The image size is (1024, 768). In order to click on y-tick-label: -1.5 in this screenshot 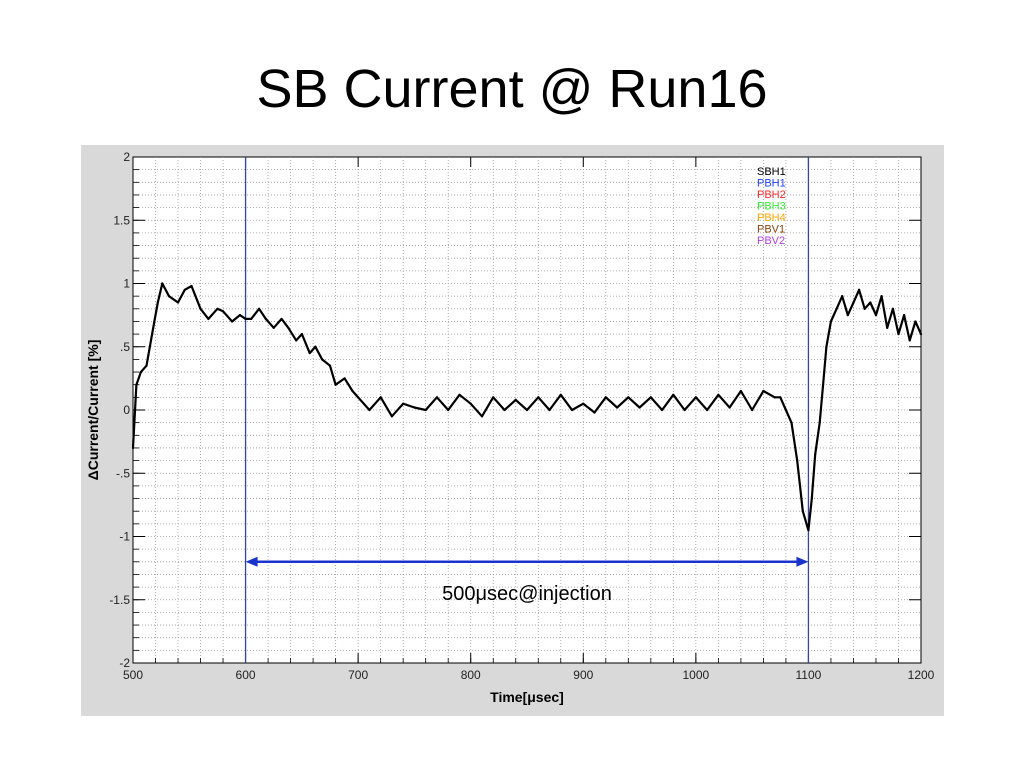, I will do `click(119, 600)`.